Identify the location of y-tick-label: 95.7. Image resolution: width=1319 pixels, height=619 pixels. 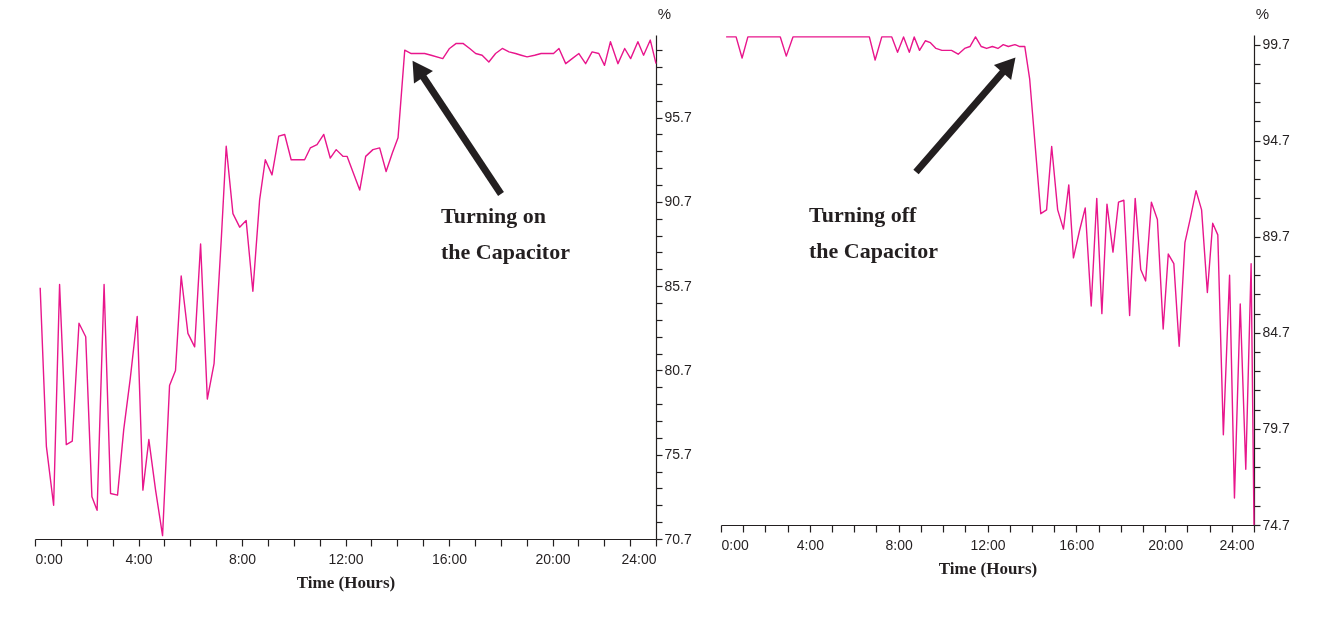
(678, 117).